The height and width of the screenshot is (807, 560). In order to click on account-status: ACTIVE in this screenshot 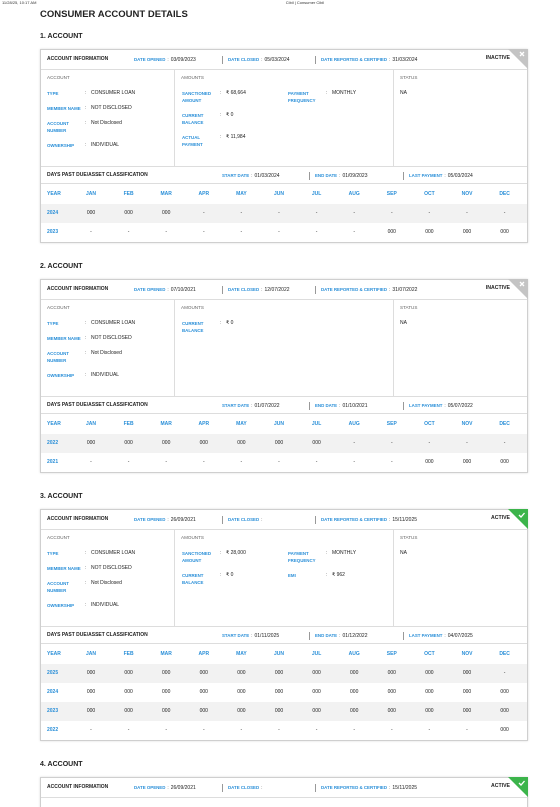, I will do `click(500, 518)`.